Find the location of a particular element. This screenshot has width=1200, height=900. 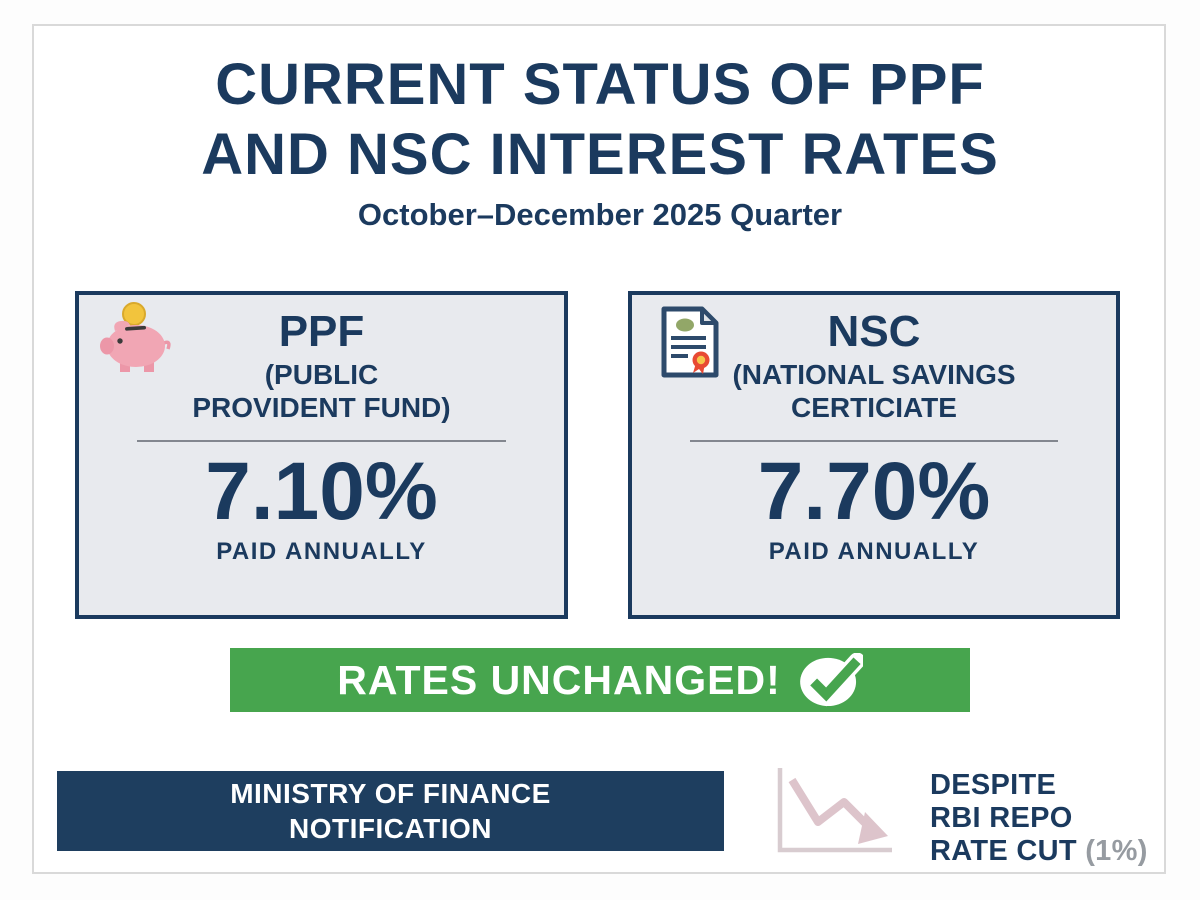

ppf-card-name: PPF is located at coordinates (321, 331).